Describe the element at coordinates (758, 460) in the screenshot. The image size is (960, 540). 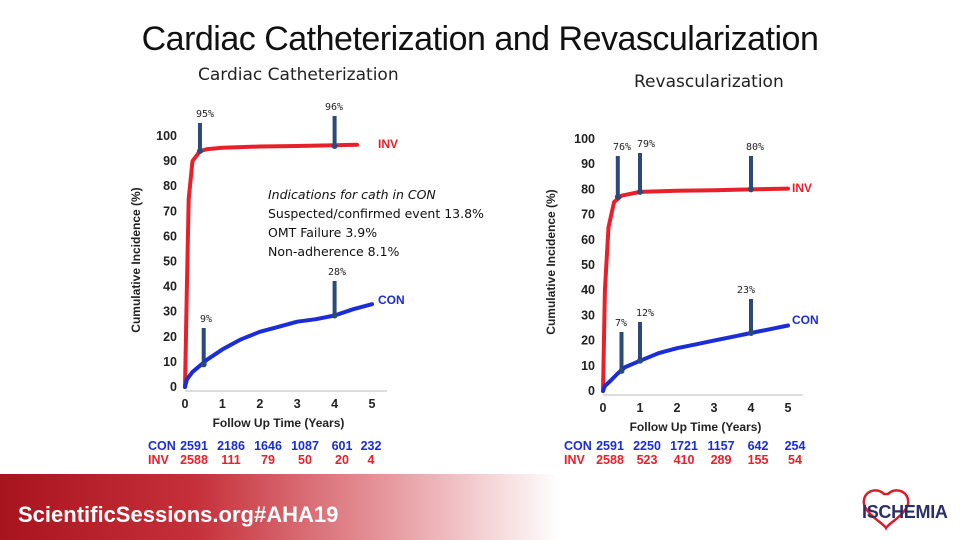
I see `risk-value: 155` at that location.